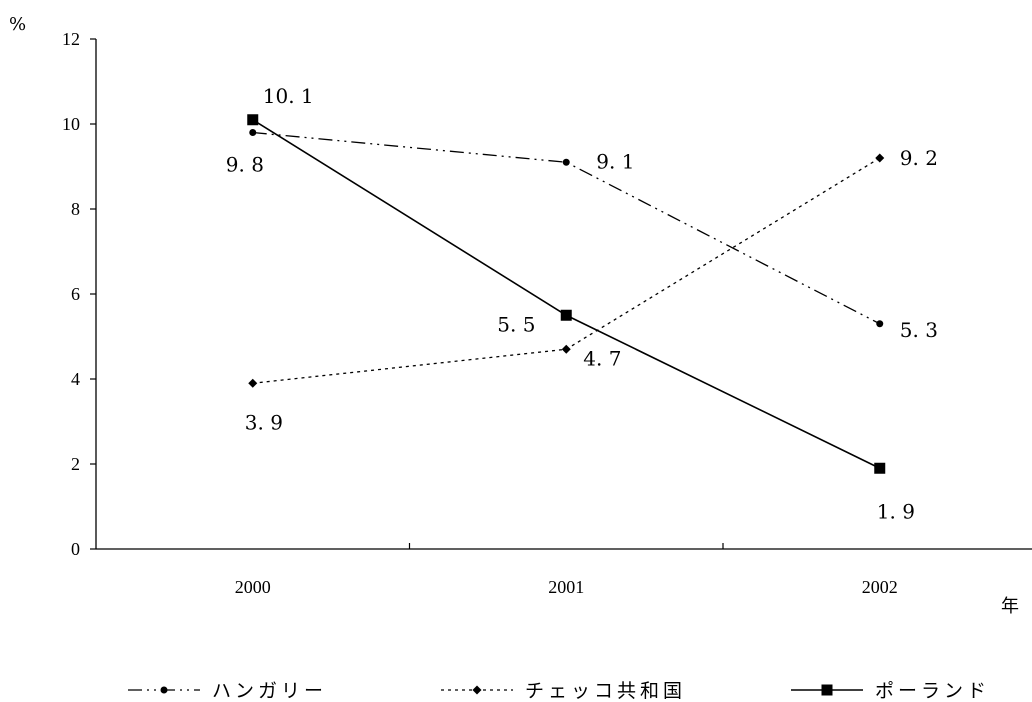  I want to click on x-tick-label: 2002, so click(880, 587).